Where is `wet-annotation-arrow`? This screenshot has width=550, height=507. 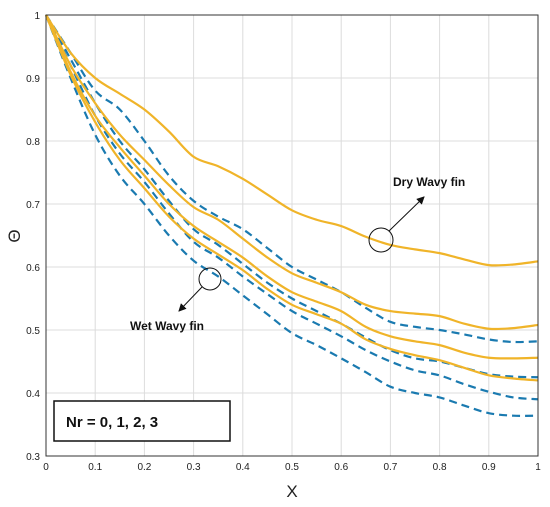
wet-annotation-arrow is located at coordinates (190, 299).